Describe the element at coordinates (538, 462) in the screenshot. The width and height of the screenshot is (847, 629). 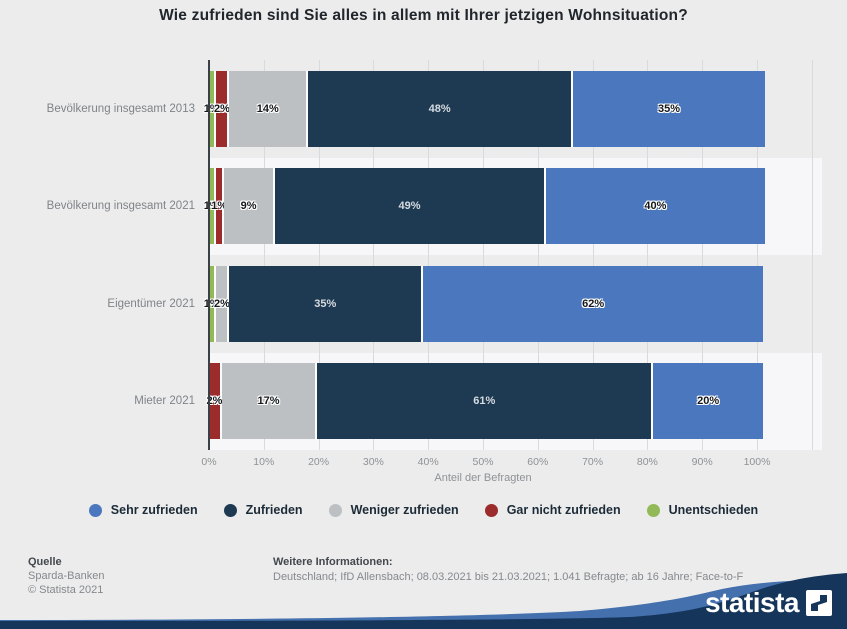
I see `x-tick-label: 60%` at that location.